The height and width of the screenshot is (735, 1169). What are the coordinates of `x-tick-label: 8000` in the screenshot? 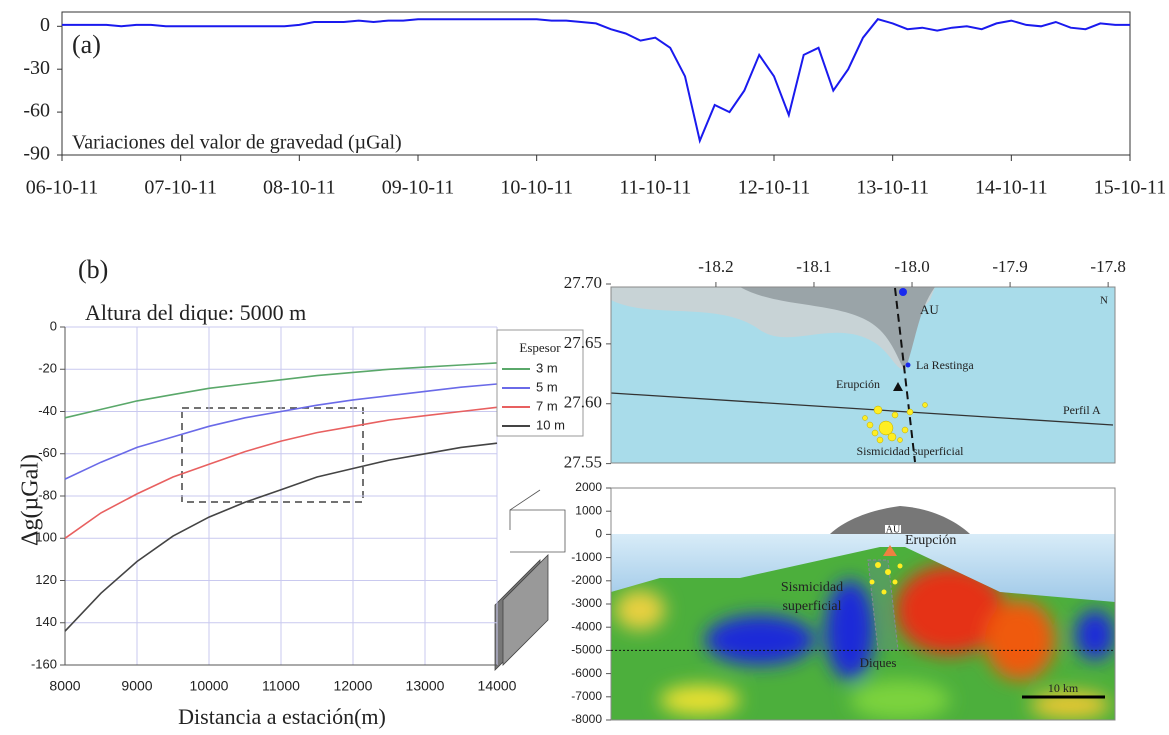 It's located at (64, 686).